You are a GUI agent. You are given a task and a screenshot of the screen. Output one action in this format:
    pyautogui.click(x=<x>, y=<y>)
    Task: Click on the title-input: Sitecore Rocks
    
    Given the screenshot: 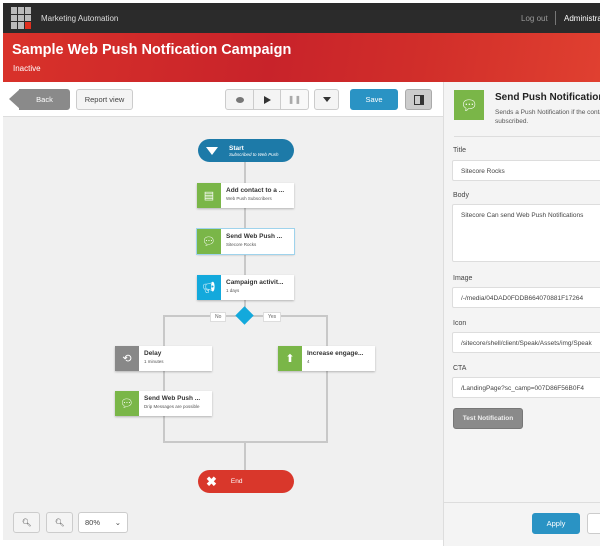 What is the action you would take?
    pyautogui.click(x=526, y=170)
    